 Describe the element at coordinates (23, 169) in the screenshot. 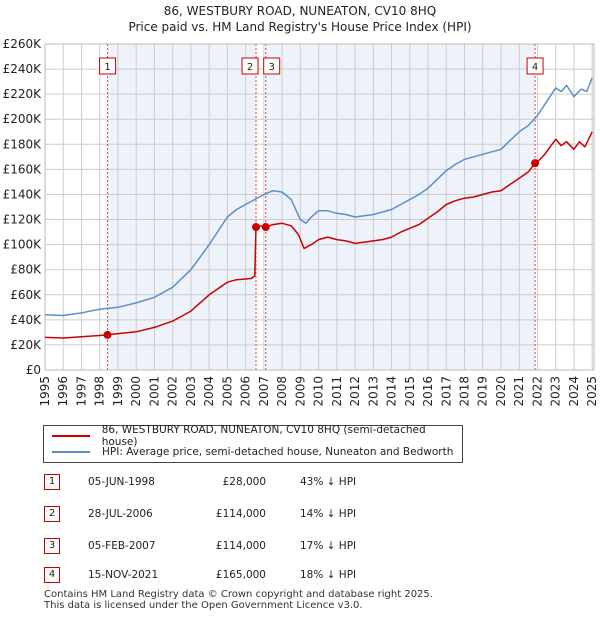

I see `y-tick-label: £160K` at that location.